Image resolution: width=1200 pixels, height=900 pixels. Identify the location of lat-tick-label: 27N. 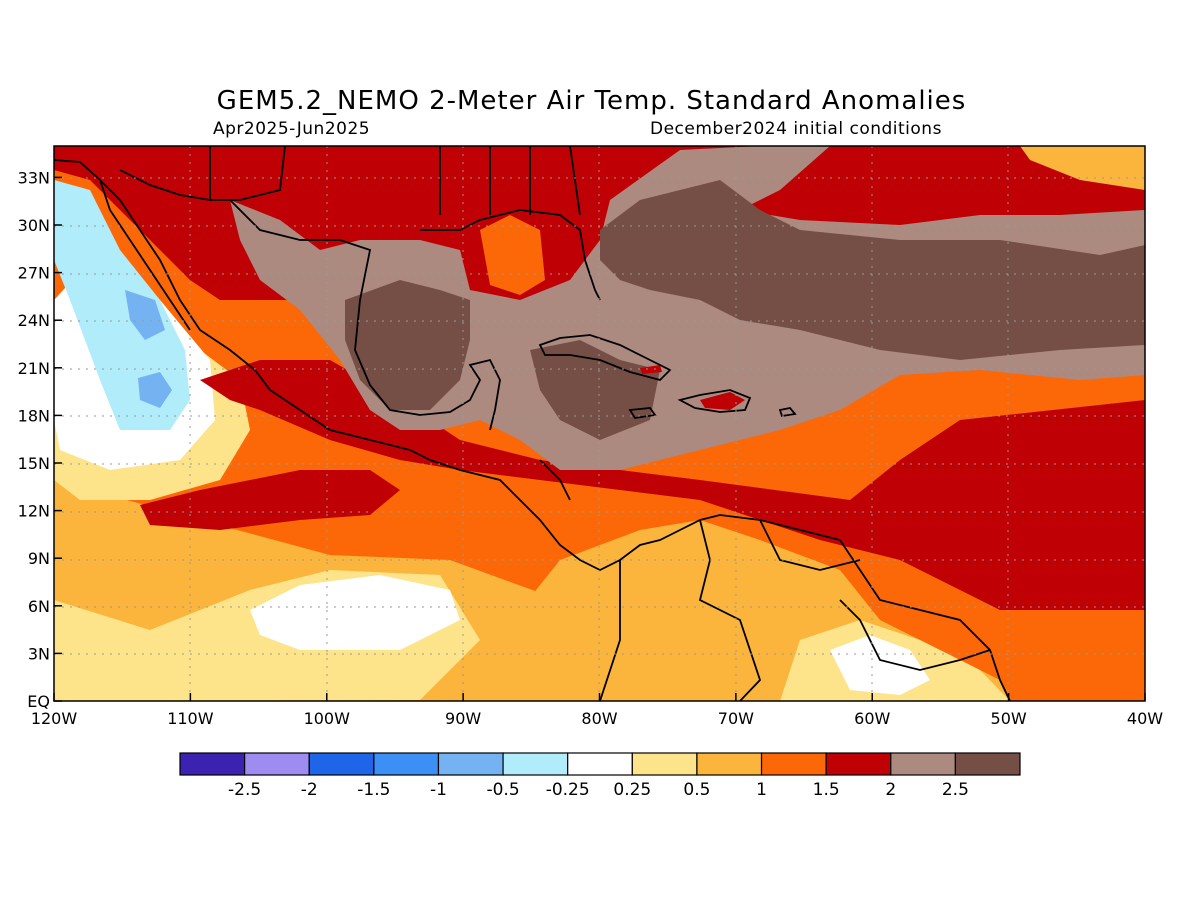
(34, 273).